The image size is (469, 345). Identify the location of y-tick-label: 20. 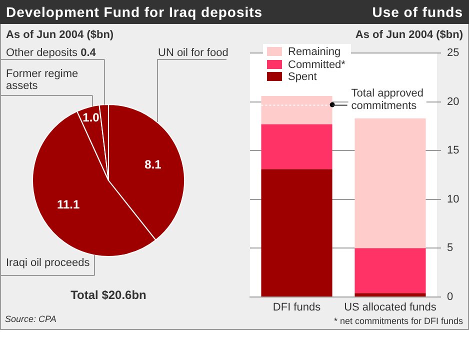
(453, 102).